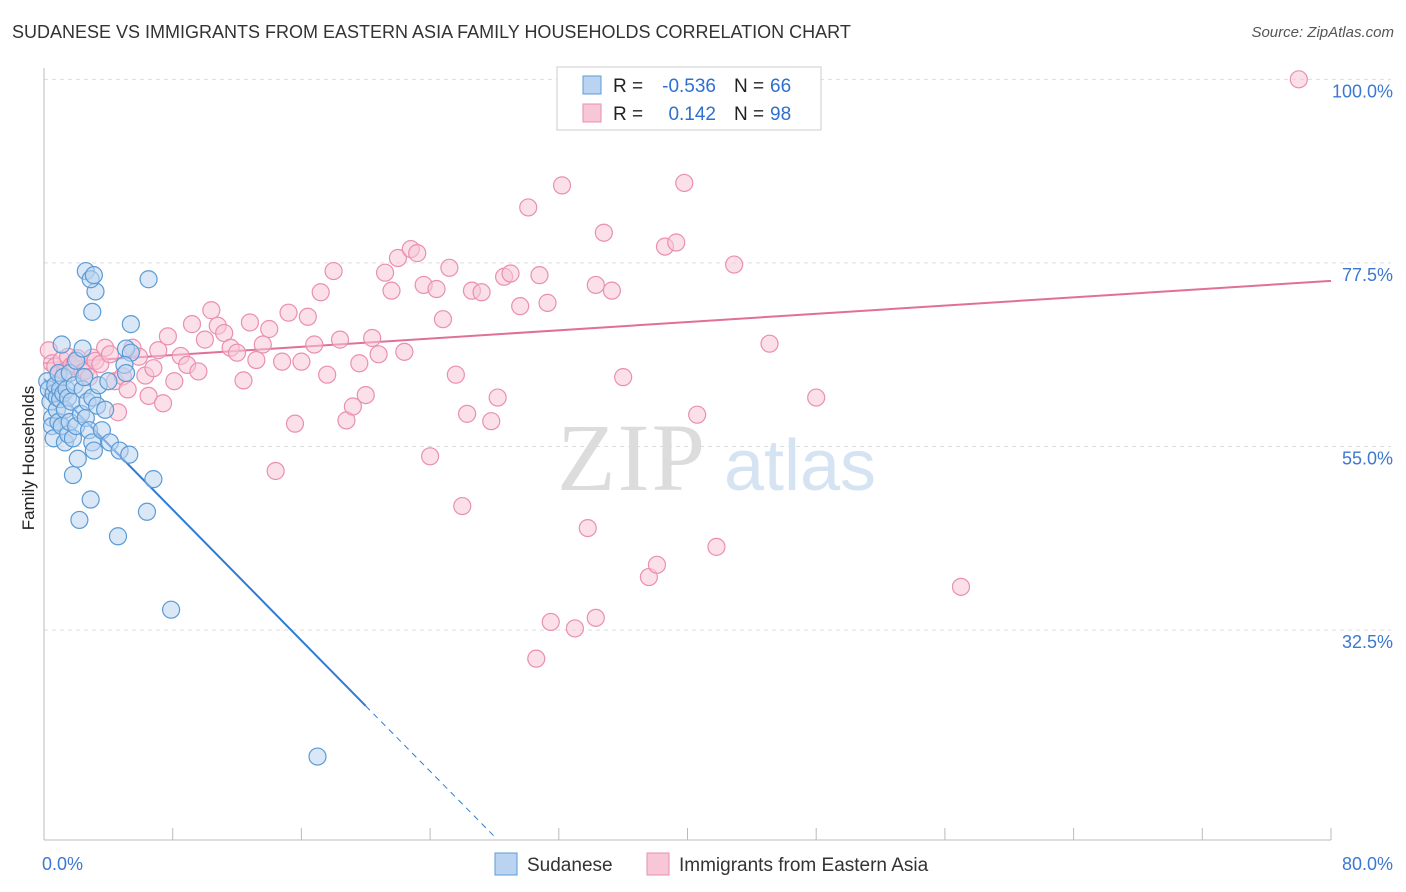  I want to click on x-tick-label: 0.0%, so click(62, 864).